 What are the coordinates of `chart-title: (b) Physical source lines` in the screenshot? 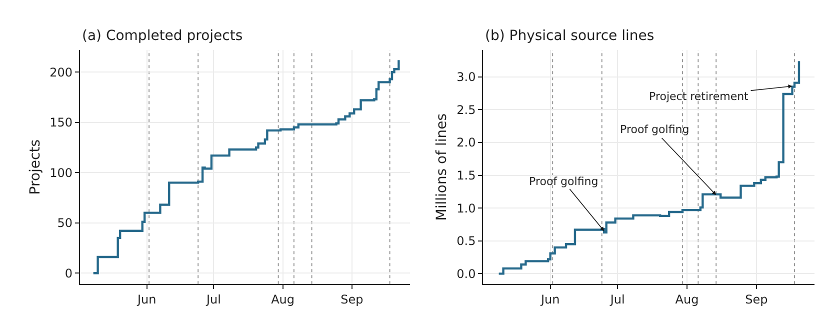 It's located at (569, 36).